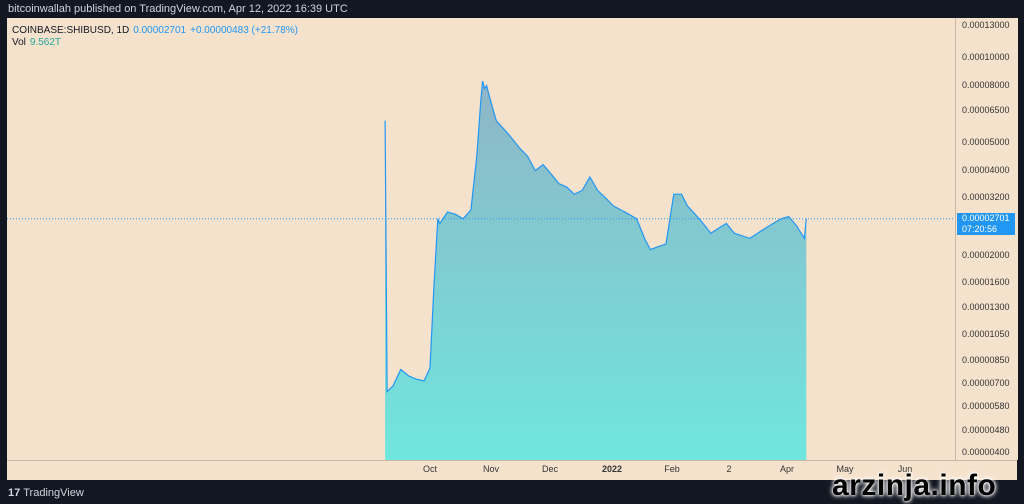 The height and width of the screenshot is (504, 1024). I want to click on y-tick-label: 0.00000850, so click(986, 359).